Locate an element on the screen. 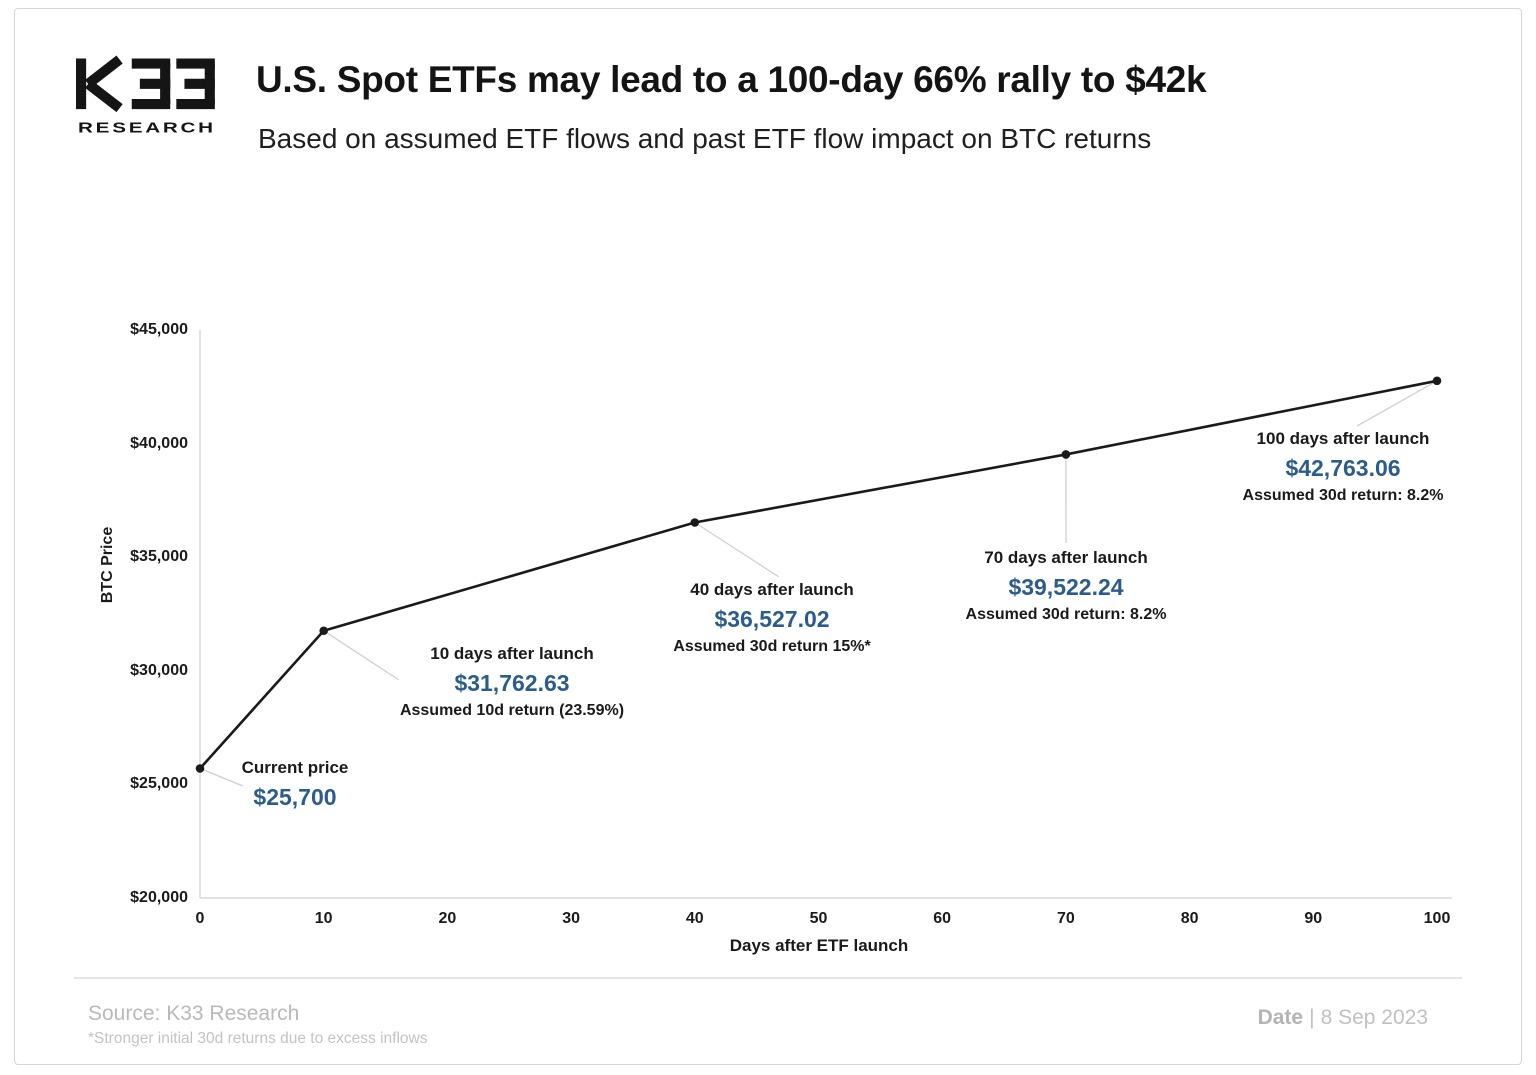 The image size is (1536, 1075). annotation-price: $39,522.24 is located at coordinates (1066, 587).